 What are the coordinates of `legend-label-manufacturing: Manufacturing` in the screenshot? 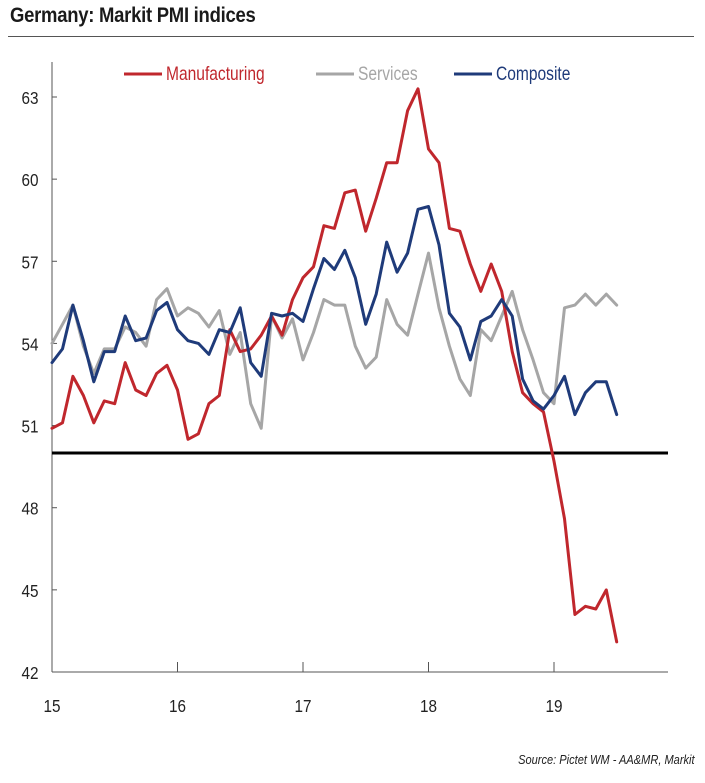 It's located at (215, 74).